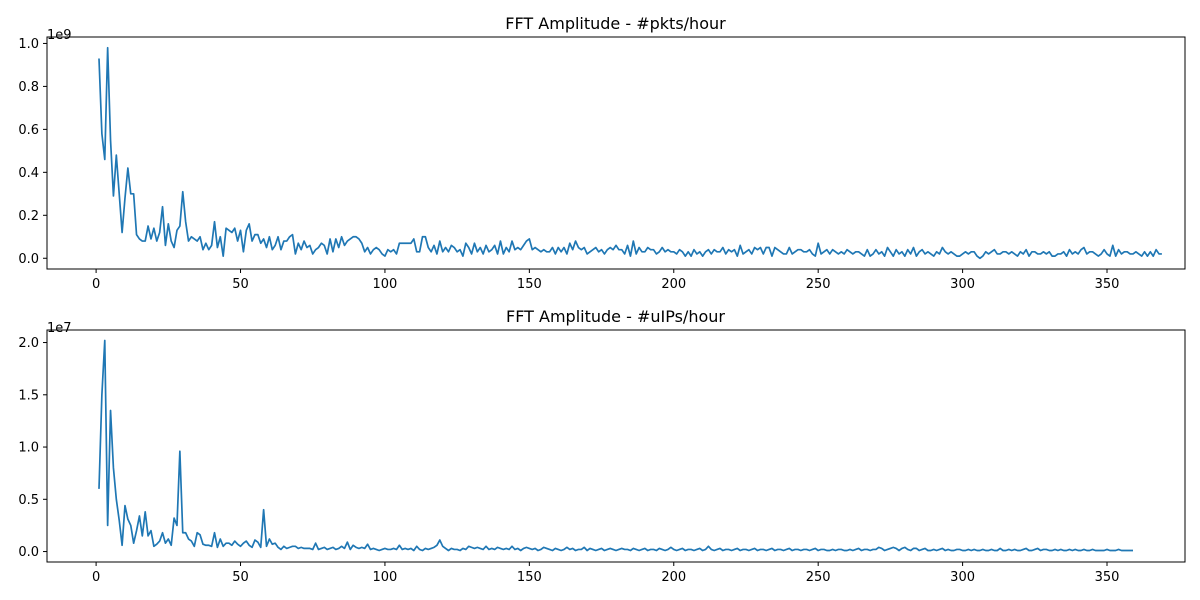 The image size is (1200, 600). What do you see at coordinates (28, 130) in the screenshot?
I see `y-tick-label: 0.6` at bounding box center [28, 130].